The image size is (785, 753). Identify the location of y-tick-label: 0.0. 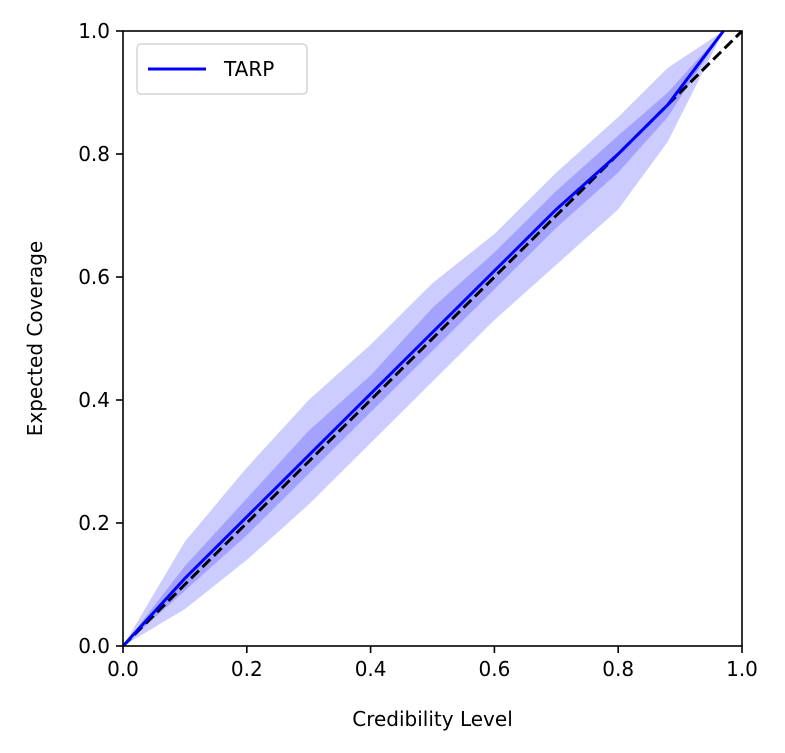
(94, 646).